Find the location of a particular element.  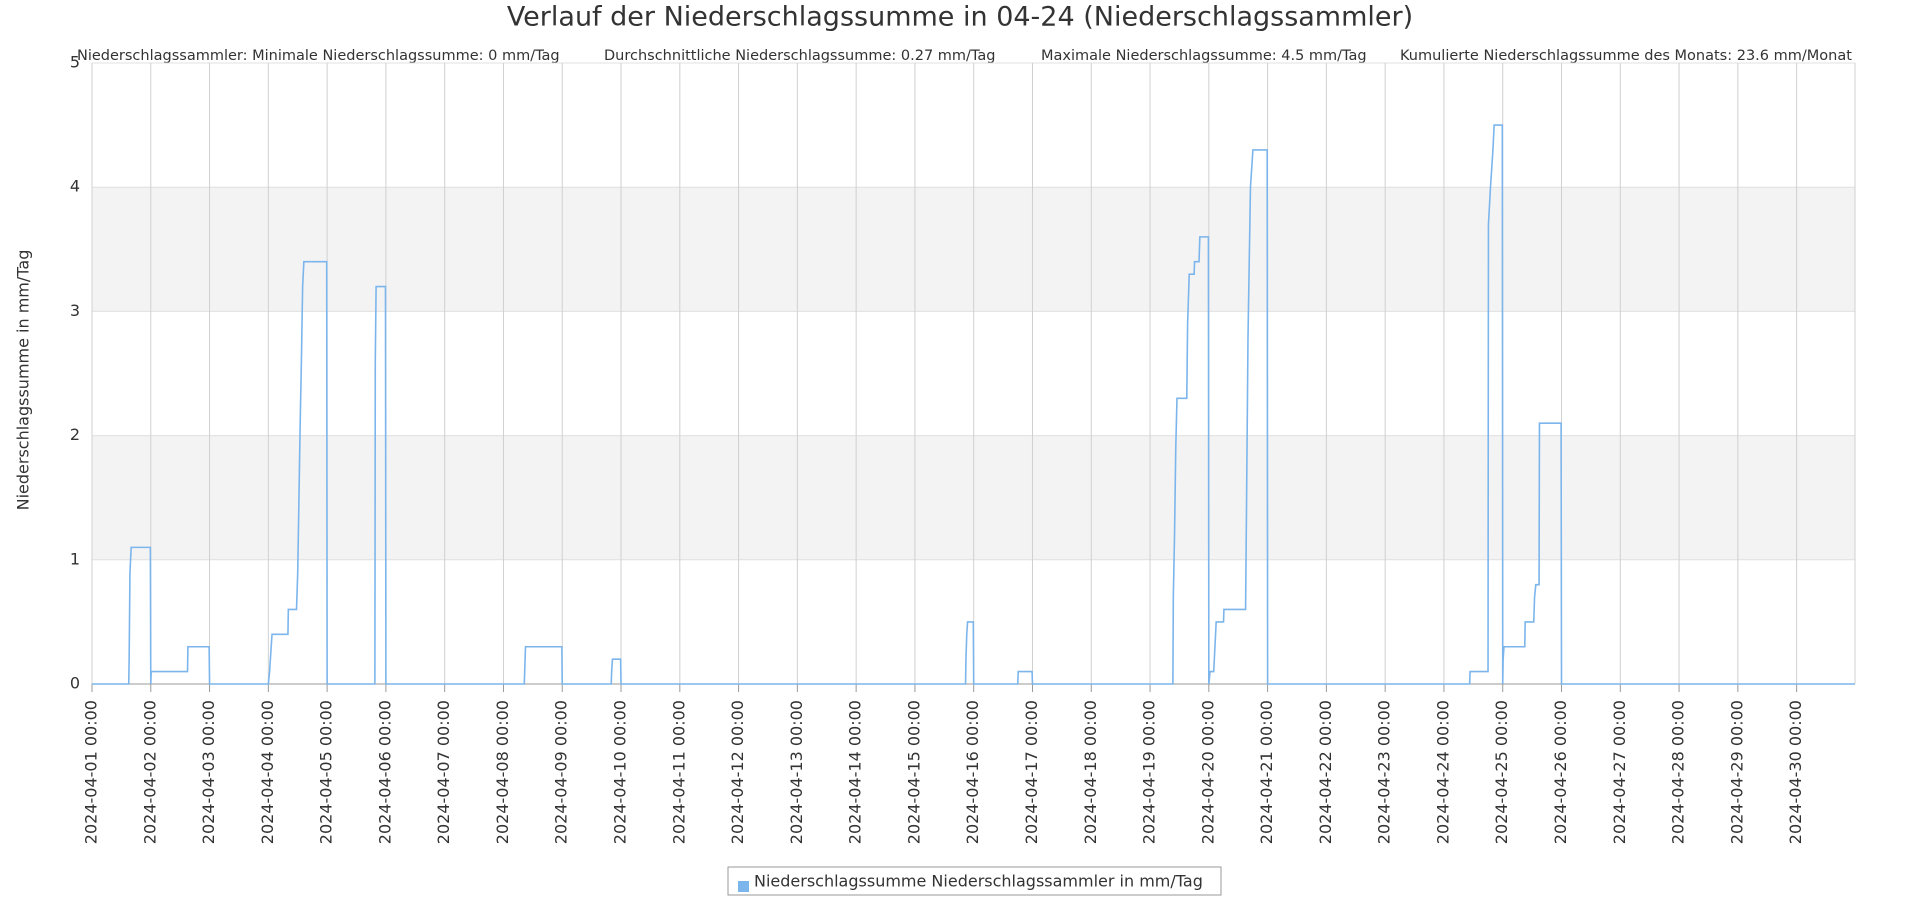

x-tick-label: 2024-04-02 00:00 is located at coordinates (149, 772).